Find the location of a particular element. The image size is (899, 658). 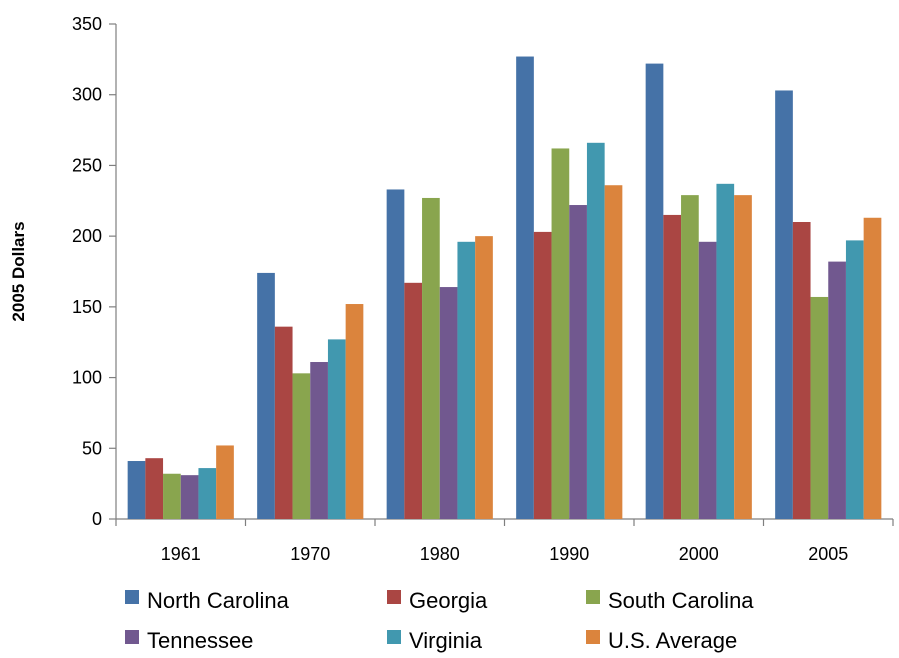

bar-tennessee-1970 is located at coordinates (319, 440).